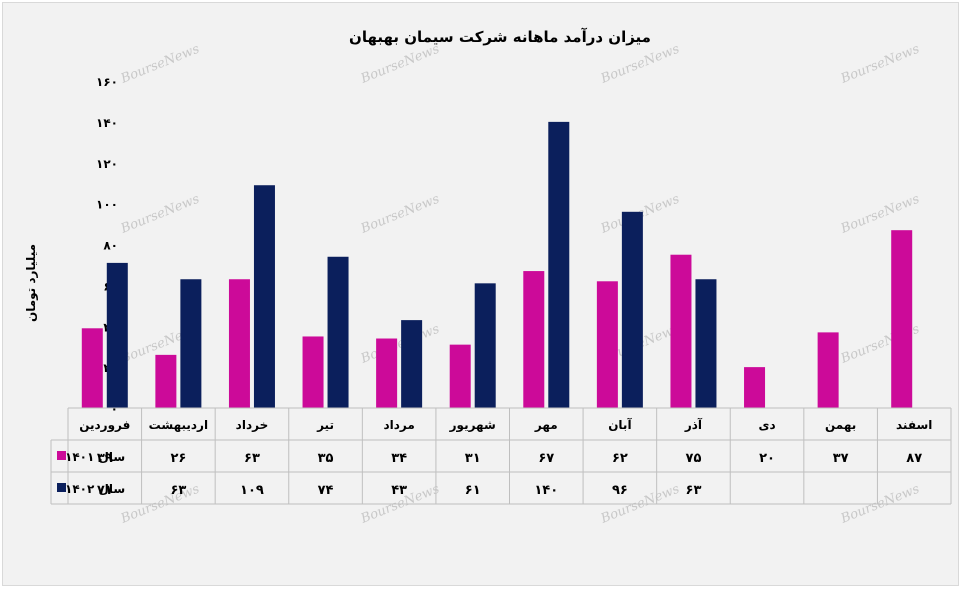 Image resolution: width=962 pixels, height=589 pixels. What do you see at coordinates (546, 425) in the screenshot?
I see `category-label: مهر` at bounding box center [546, 425].